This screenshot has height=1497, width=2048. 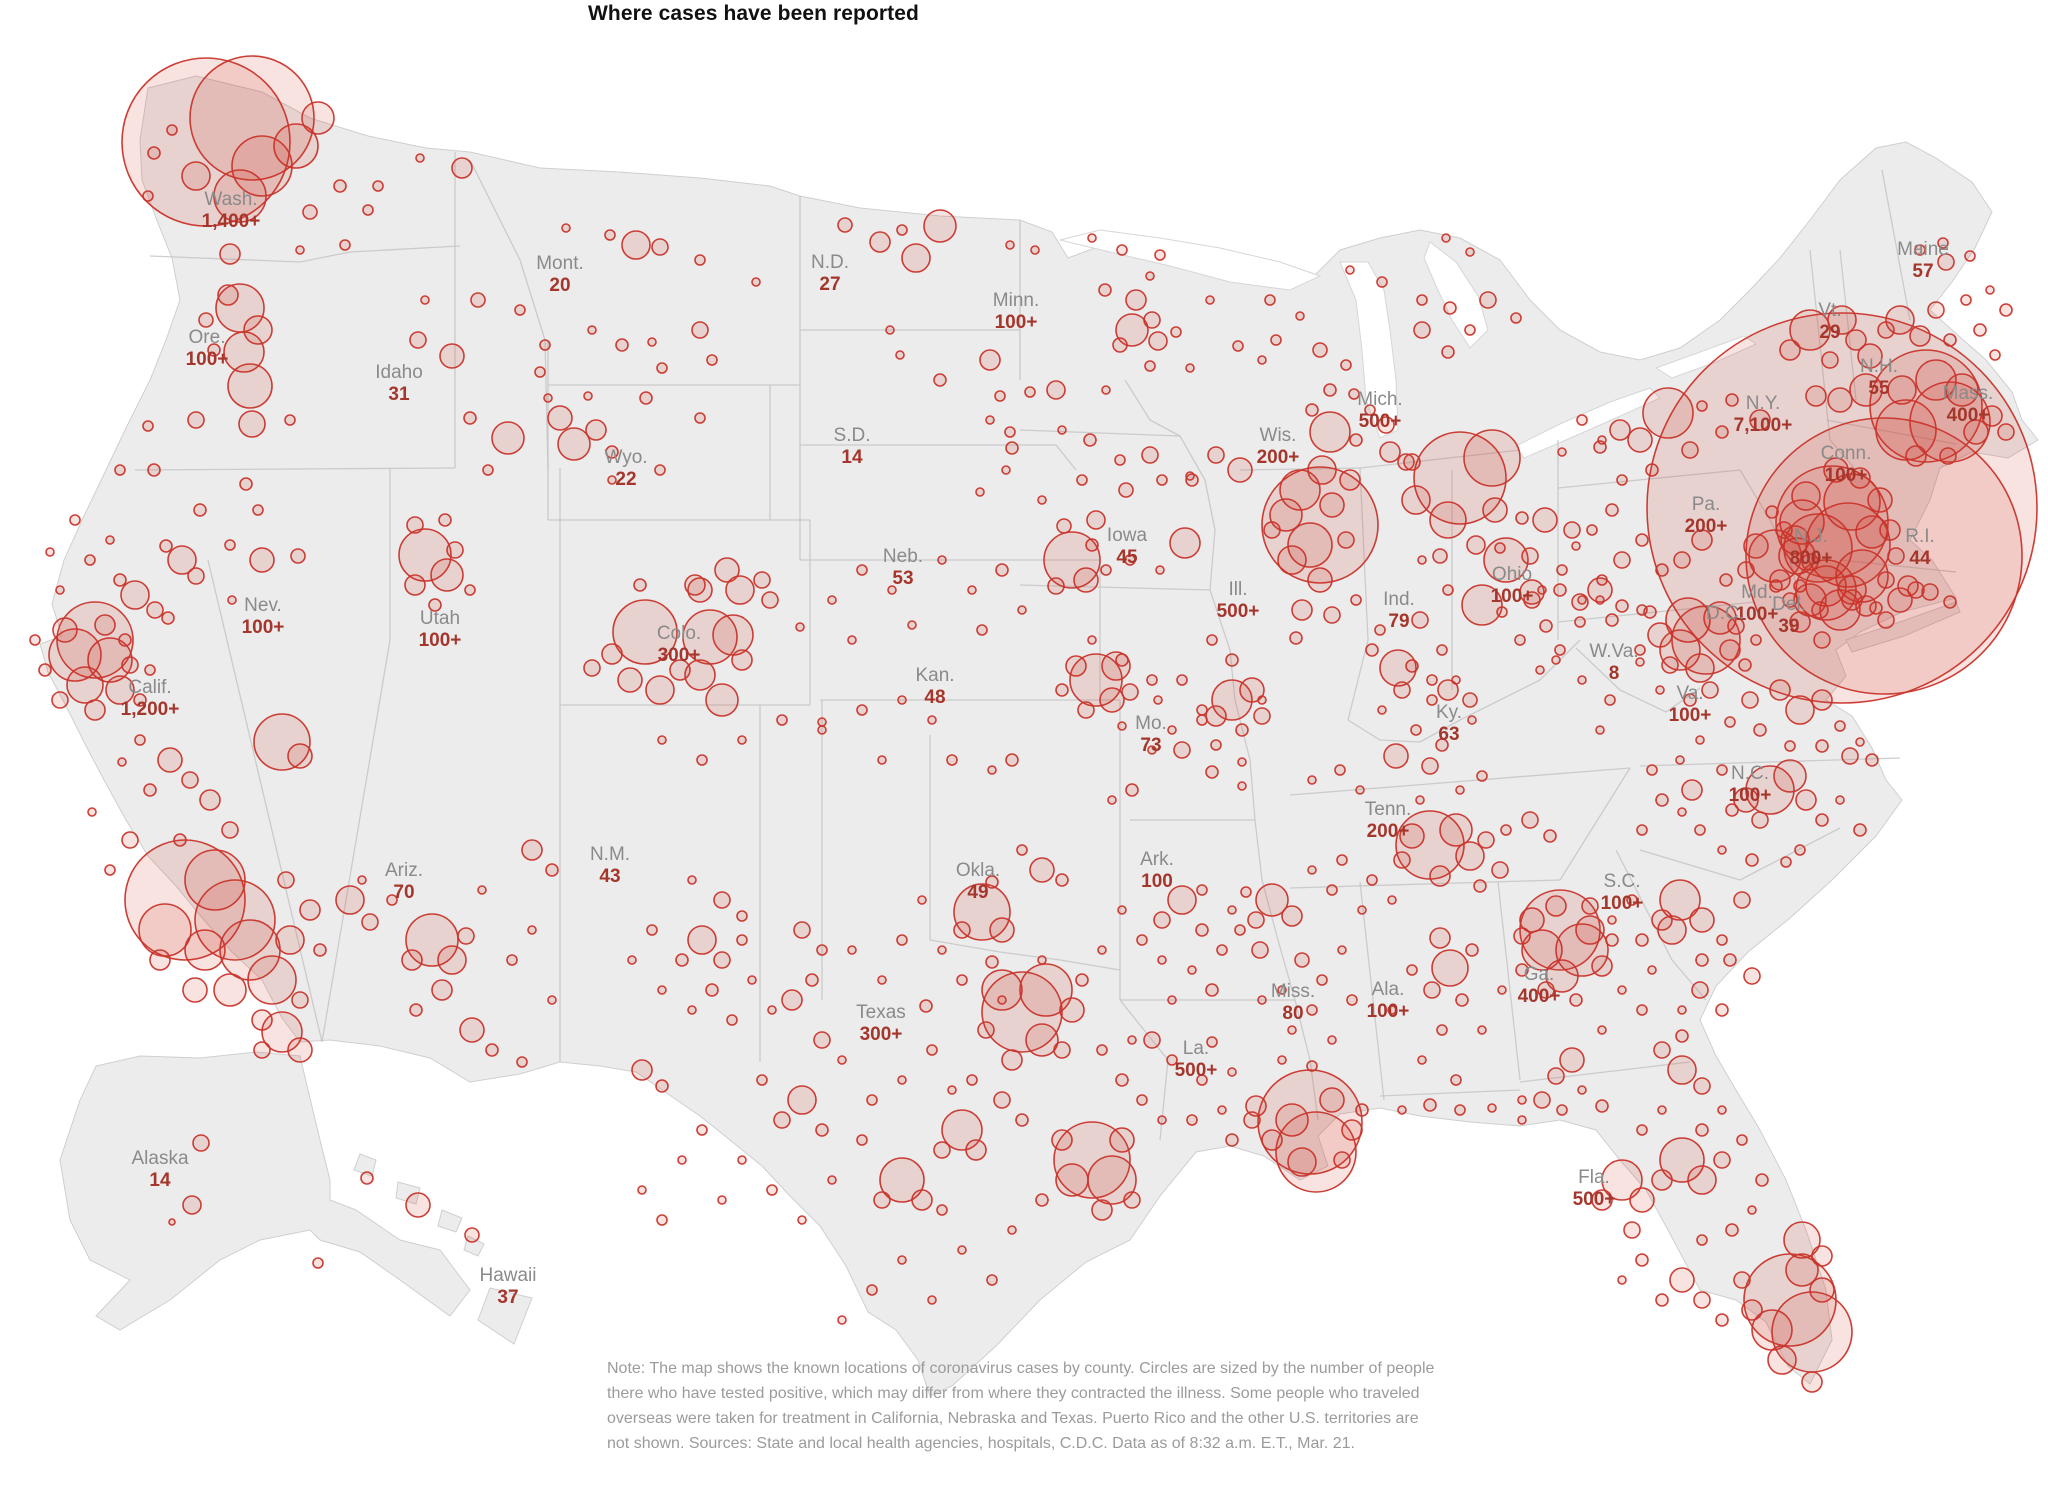 I want to click on state-label-value: 7,100+, so click(x=1763, y=425).